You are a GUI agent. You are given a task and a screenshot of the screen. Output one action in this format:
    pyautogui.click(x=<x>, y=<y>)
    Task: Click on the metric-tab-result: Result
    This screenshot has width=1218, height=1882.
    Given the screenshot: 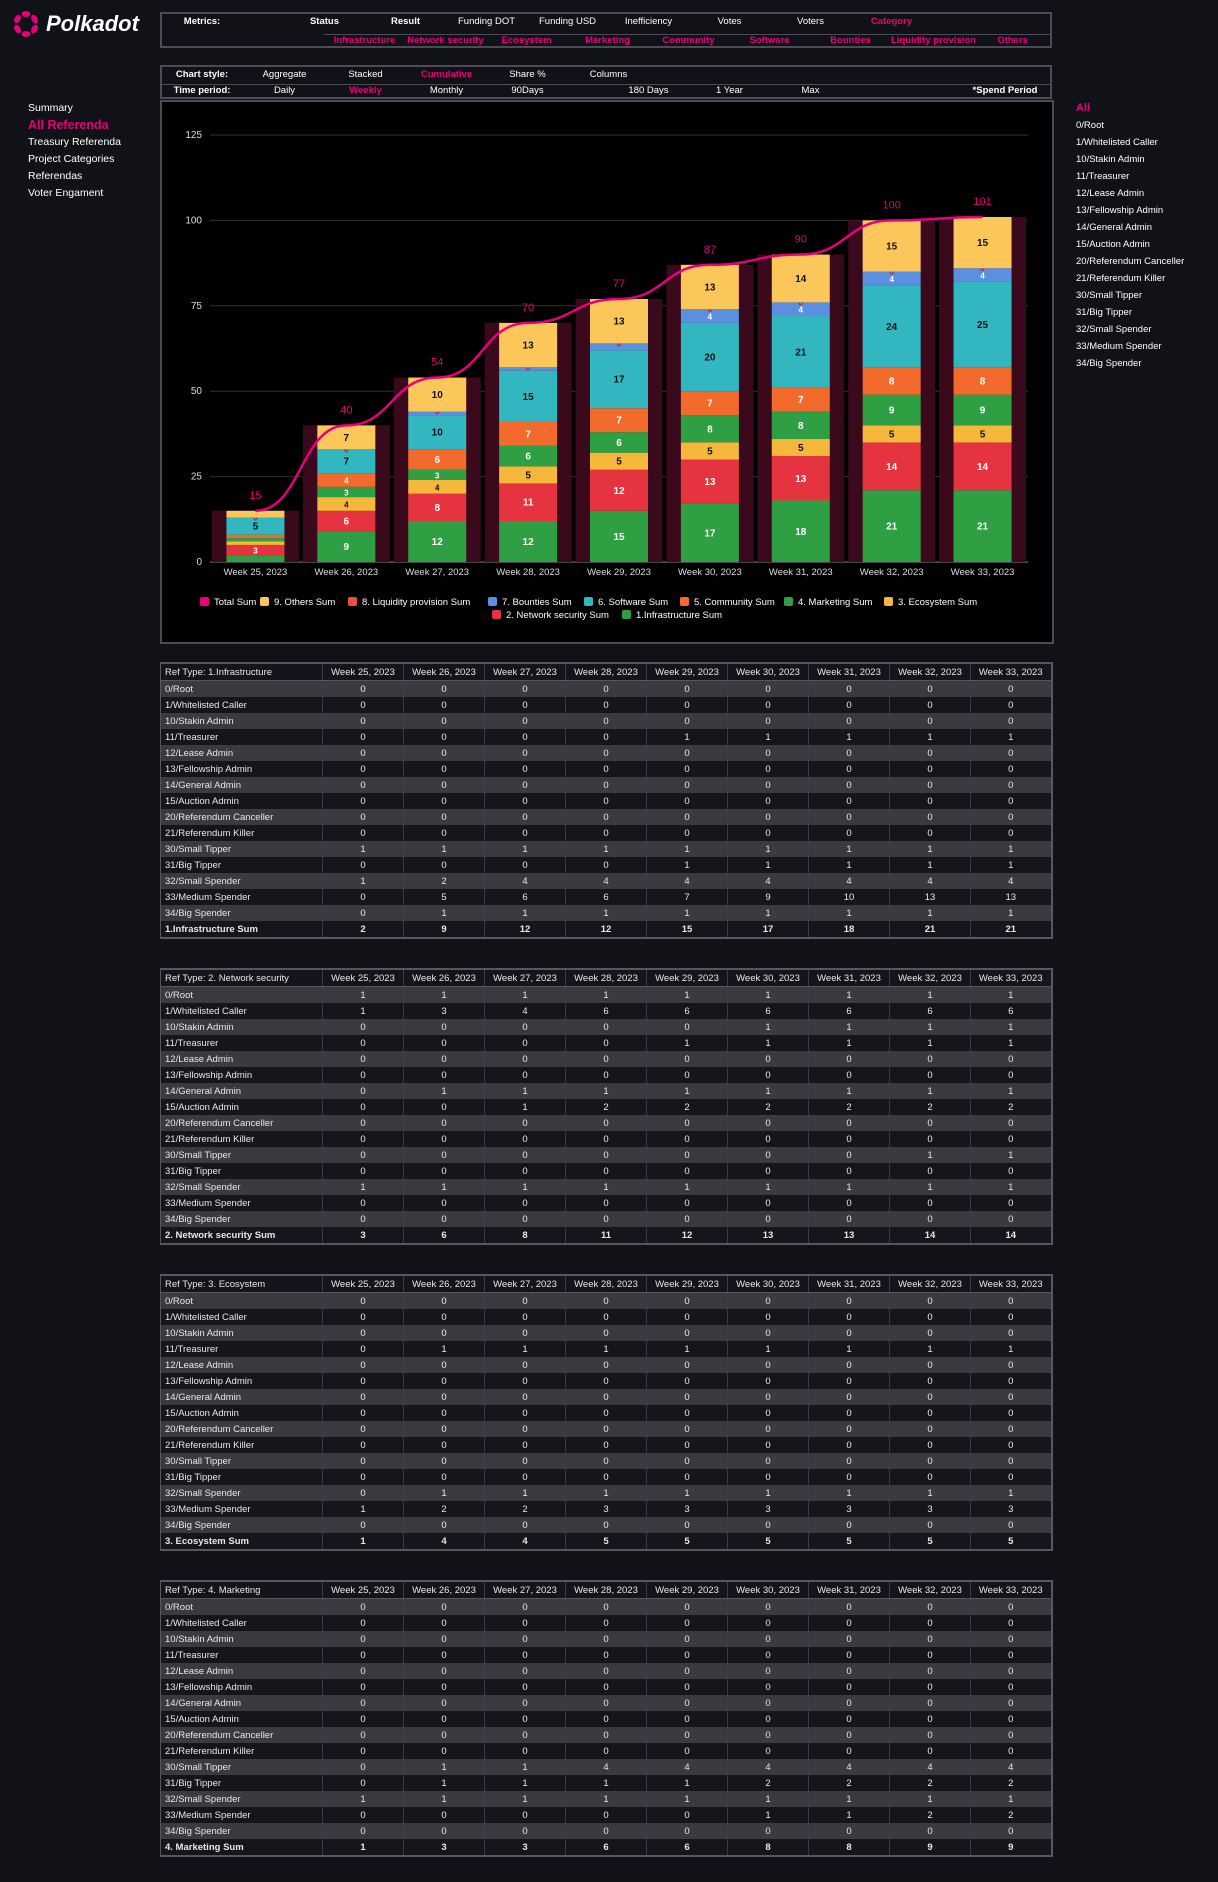 What is the action you would take?
    pyautogui.click(x=405, y=21)
    